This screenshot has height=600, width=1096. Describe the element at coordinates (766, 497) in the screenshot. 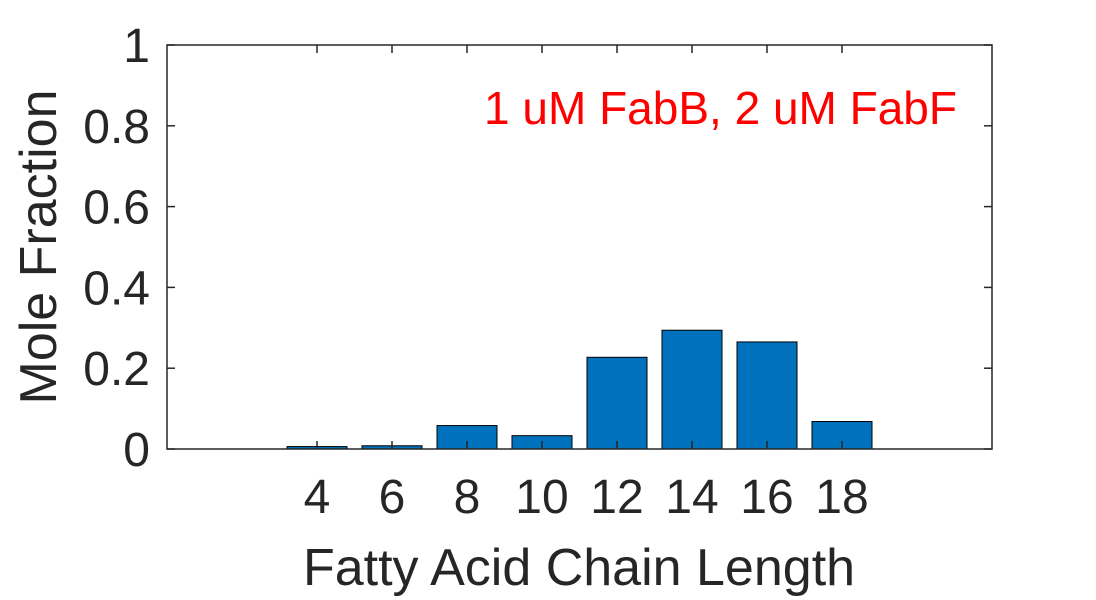

I see `x-tick-label: 16` at that location.